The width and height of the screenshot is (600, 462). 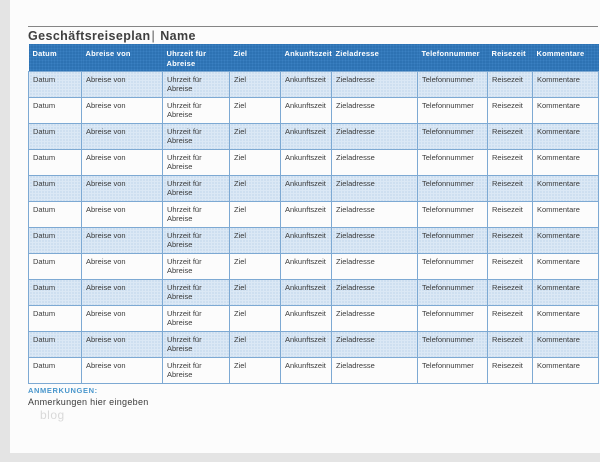 What do you see at coordinates (178, 36) in the screenshot?
I see `title-name-placeholder: Name` at bounding box center [178, 36].